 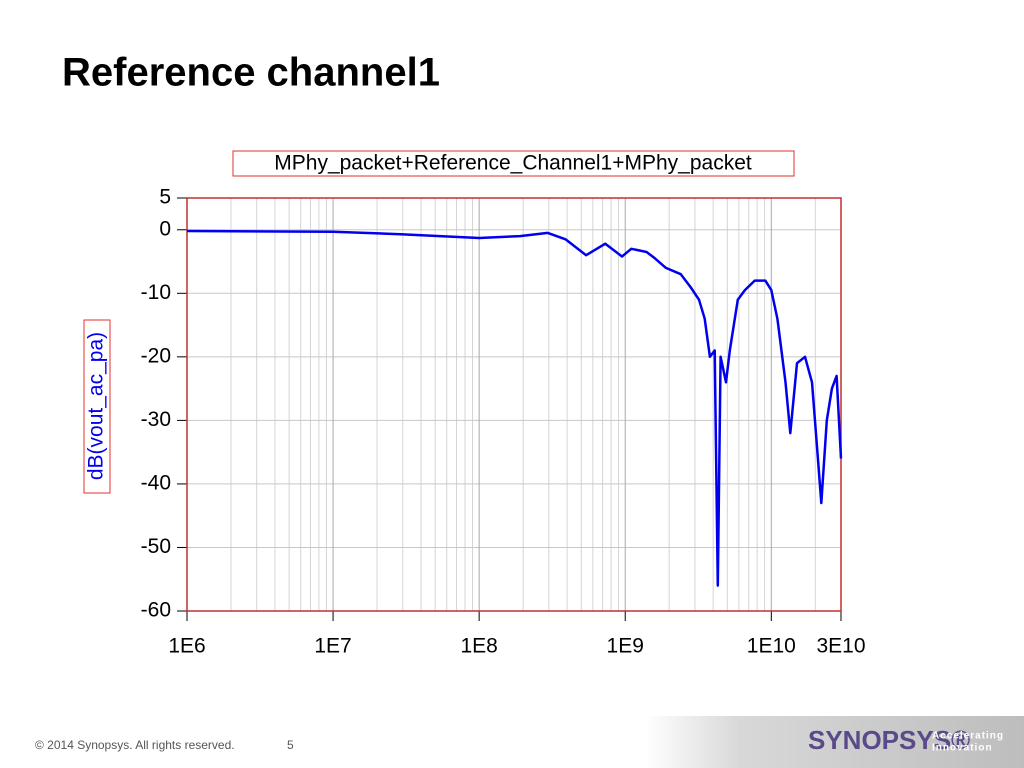 What do you see at coordinates (840, 646) in the screenshot?
I see `x-tick-label: 3E10` at bounding box center [840, 646].